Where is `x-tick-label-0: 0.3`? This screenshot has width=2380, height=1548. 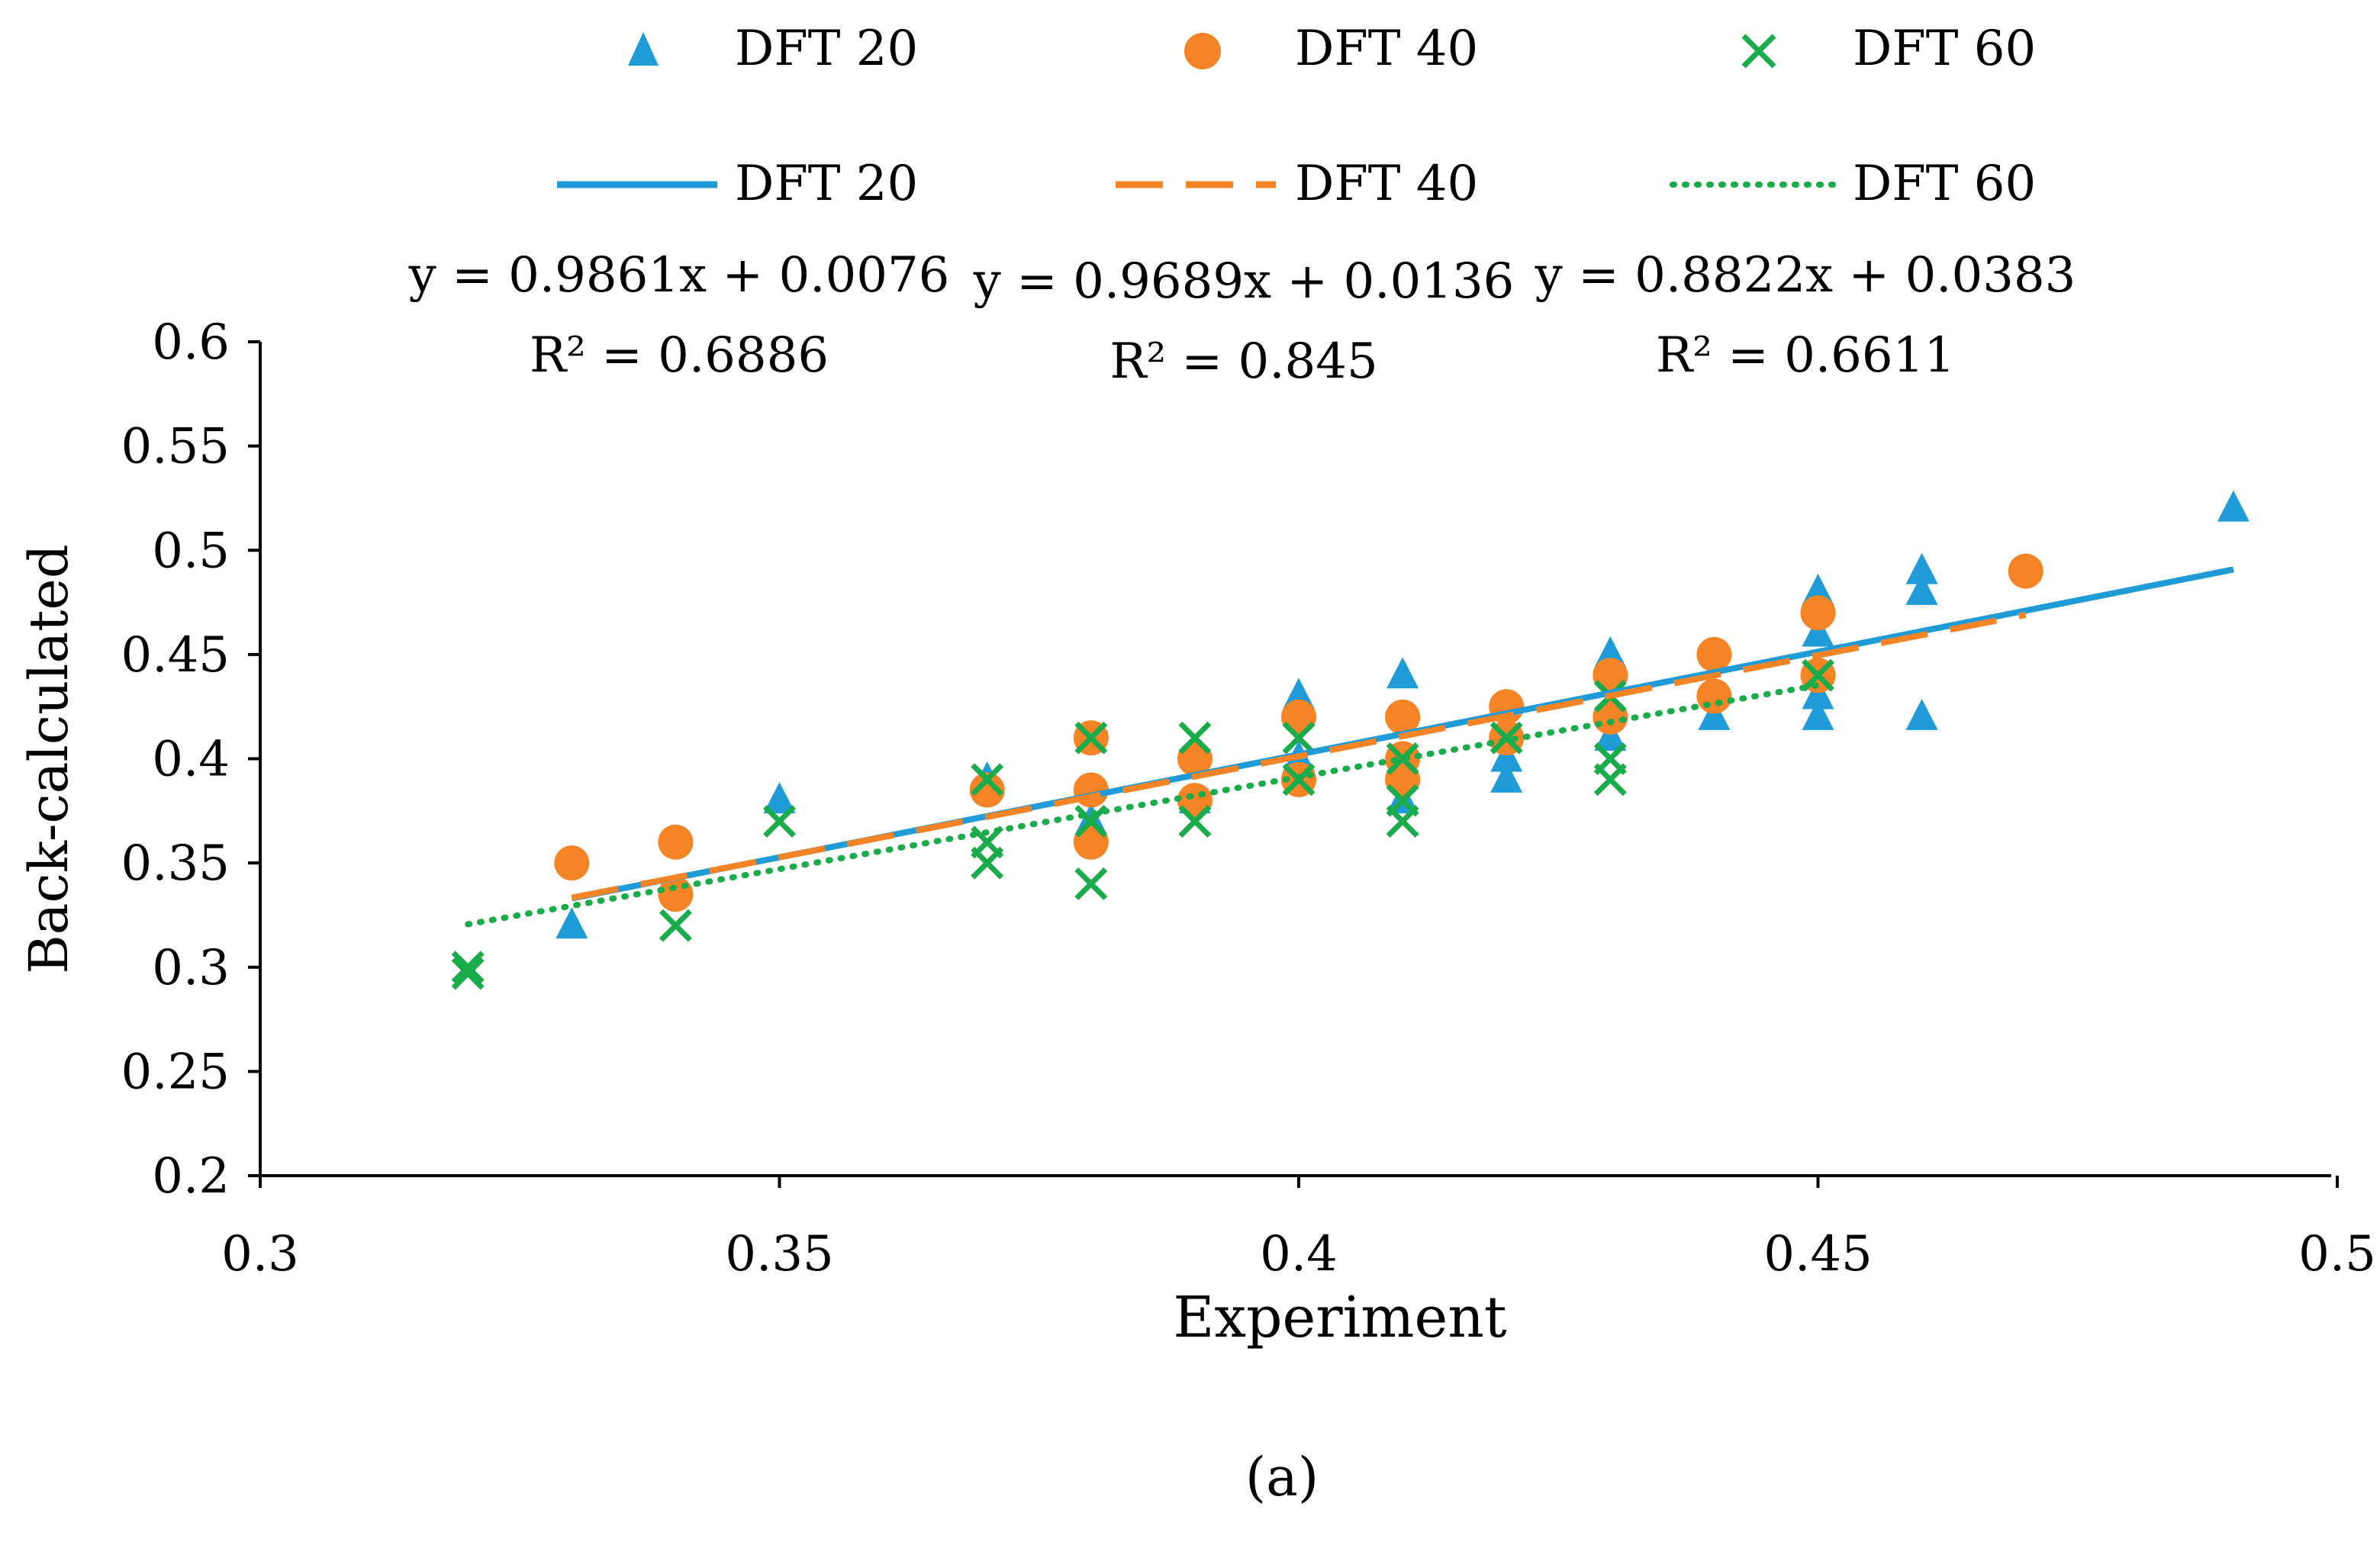
x-tick-label-0: 0.3 is located at coordinates (260, 1254).